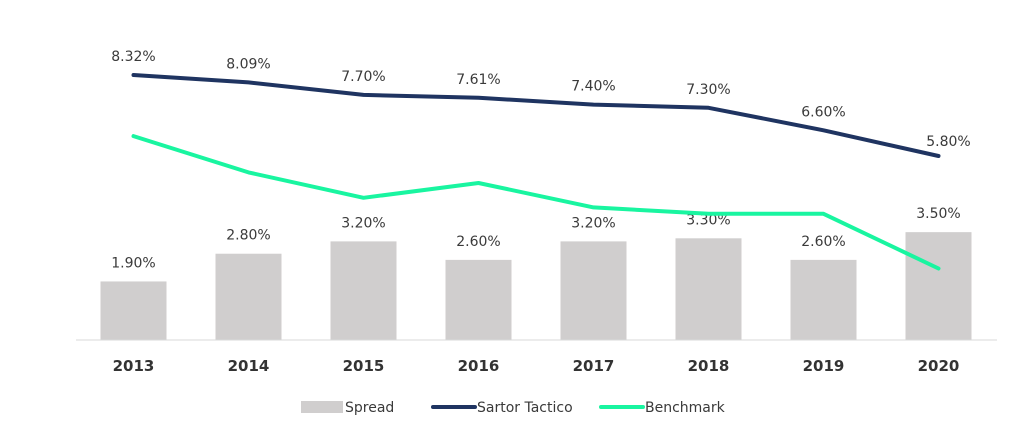  I want to click on x-tick-2013: 2013, so click(134, 366).